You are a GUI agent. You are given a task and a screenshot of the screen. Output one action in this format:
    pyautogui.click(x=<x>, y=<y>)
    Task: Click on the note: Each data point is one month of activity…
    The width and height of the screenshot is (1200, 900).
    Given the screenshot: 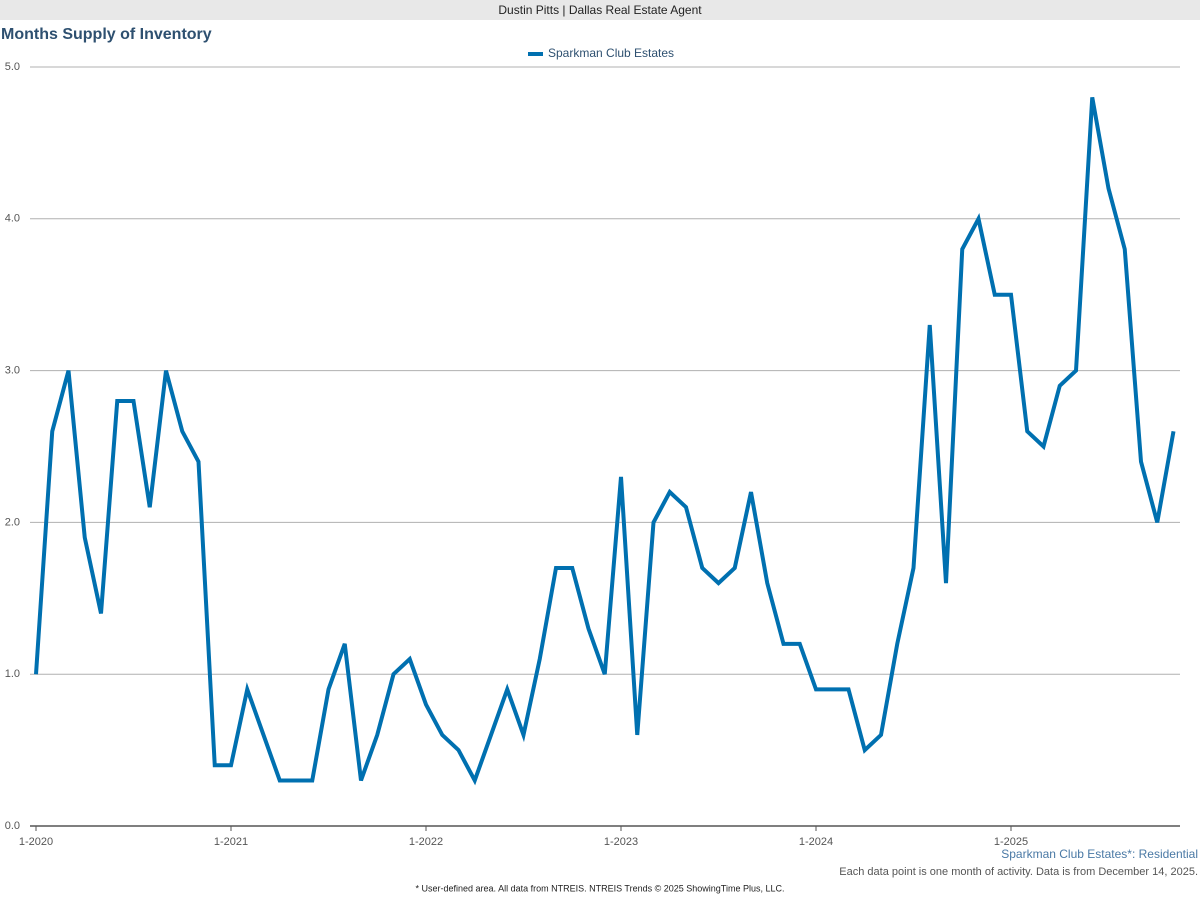 What is the action you would take?
    pyautogui.click(x=1018, y=872)
    